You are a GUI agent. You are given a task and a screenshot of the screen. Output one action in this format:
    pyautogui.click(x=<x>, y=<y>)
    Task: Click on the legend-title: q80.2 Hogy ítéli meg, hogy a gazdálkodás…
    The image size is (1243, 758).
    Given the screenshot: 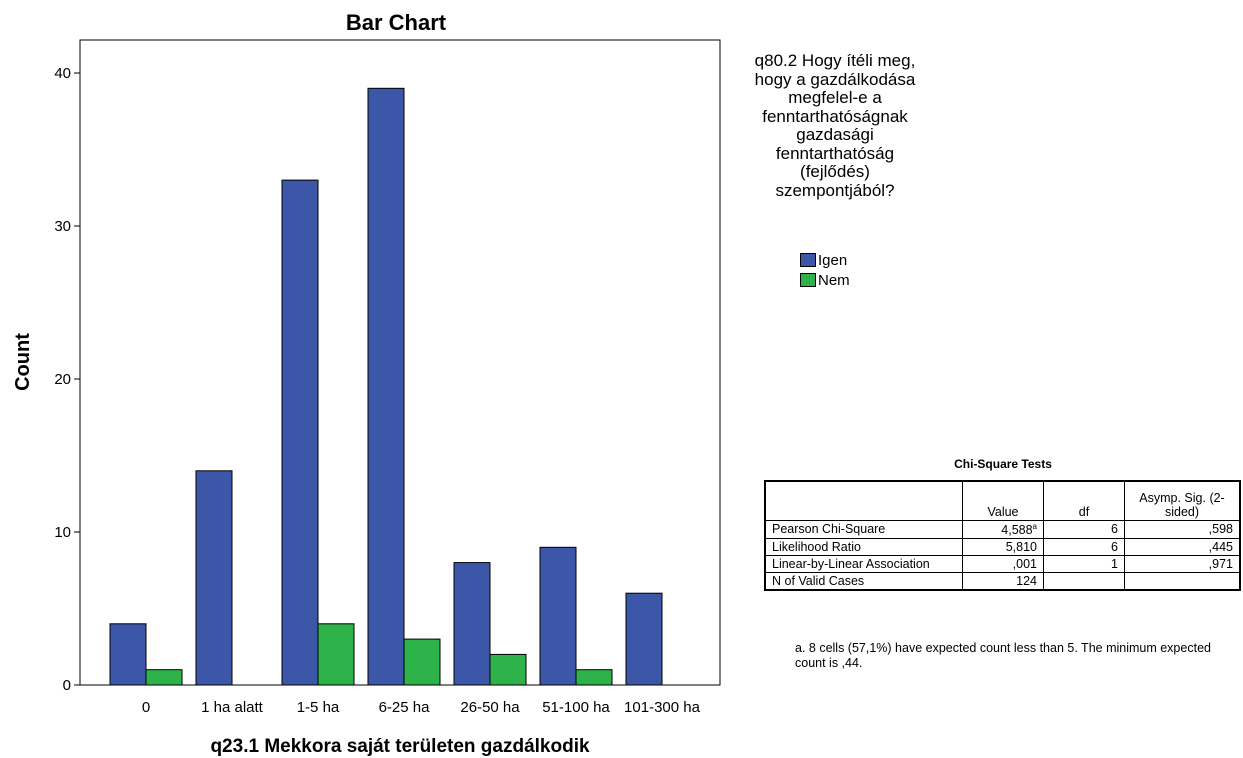 What is the action you would take?
    pyautogui.click(x=835, y=126)
    